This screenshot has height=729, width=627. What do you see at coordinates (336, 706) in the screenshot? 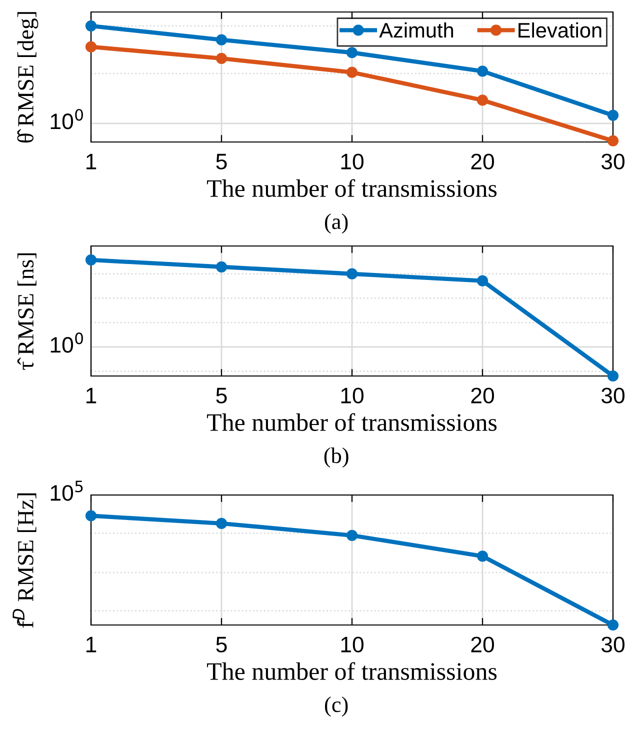
I see `text: (c)` at bounding box center [336, 706].